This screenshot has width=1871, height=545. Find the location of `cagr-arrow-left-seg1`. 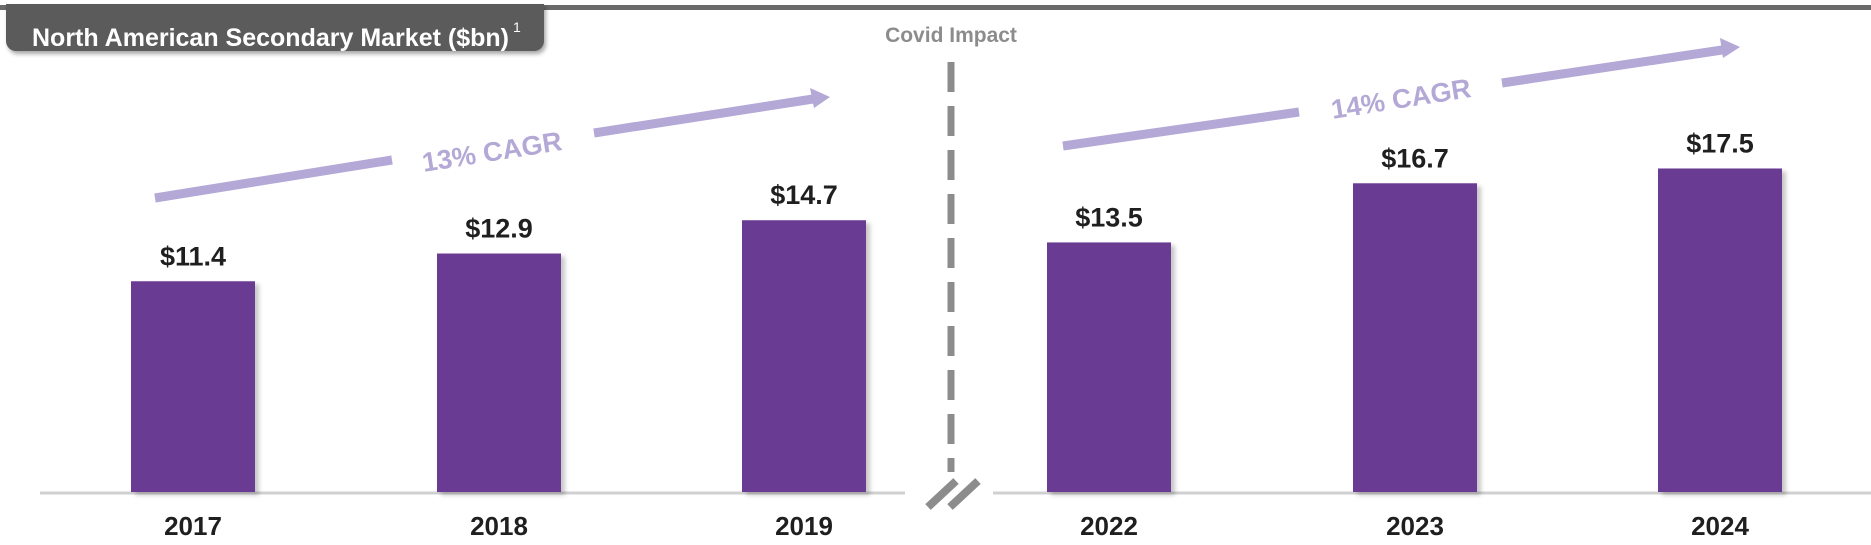

cagr-arrow-left-seg1 is located at coordinates (273, 179).